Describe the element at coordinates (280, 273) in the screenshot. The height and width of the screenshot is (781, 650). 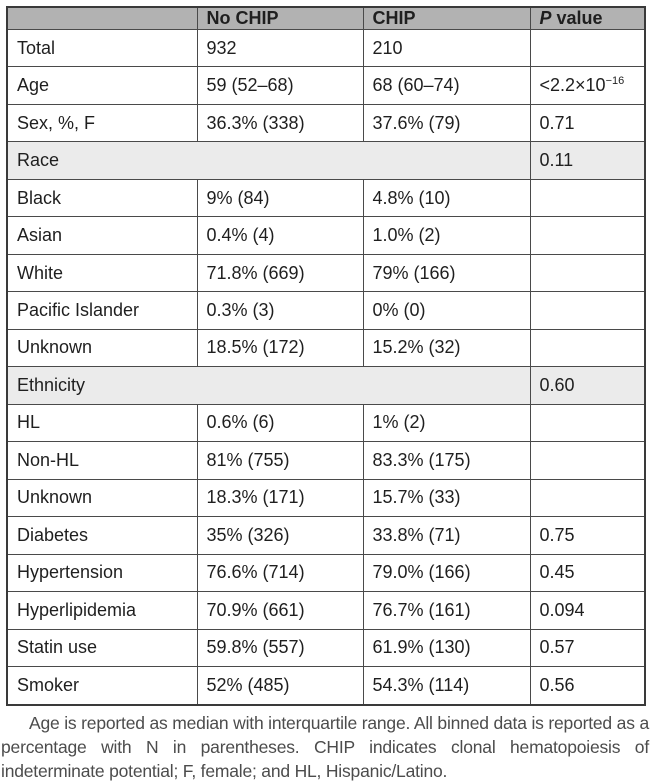
I see `no-chip-value: 71.8% (669)` at that location.